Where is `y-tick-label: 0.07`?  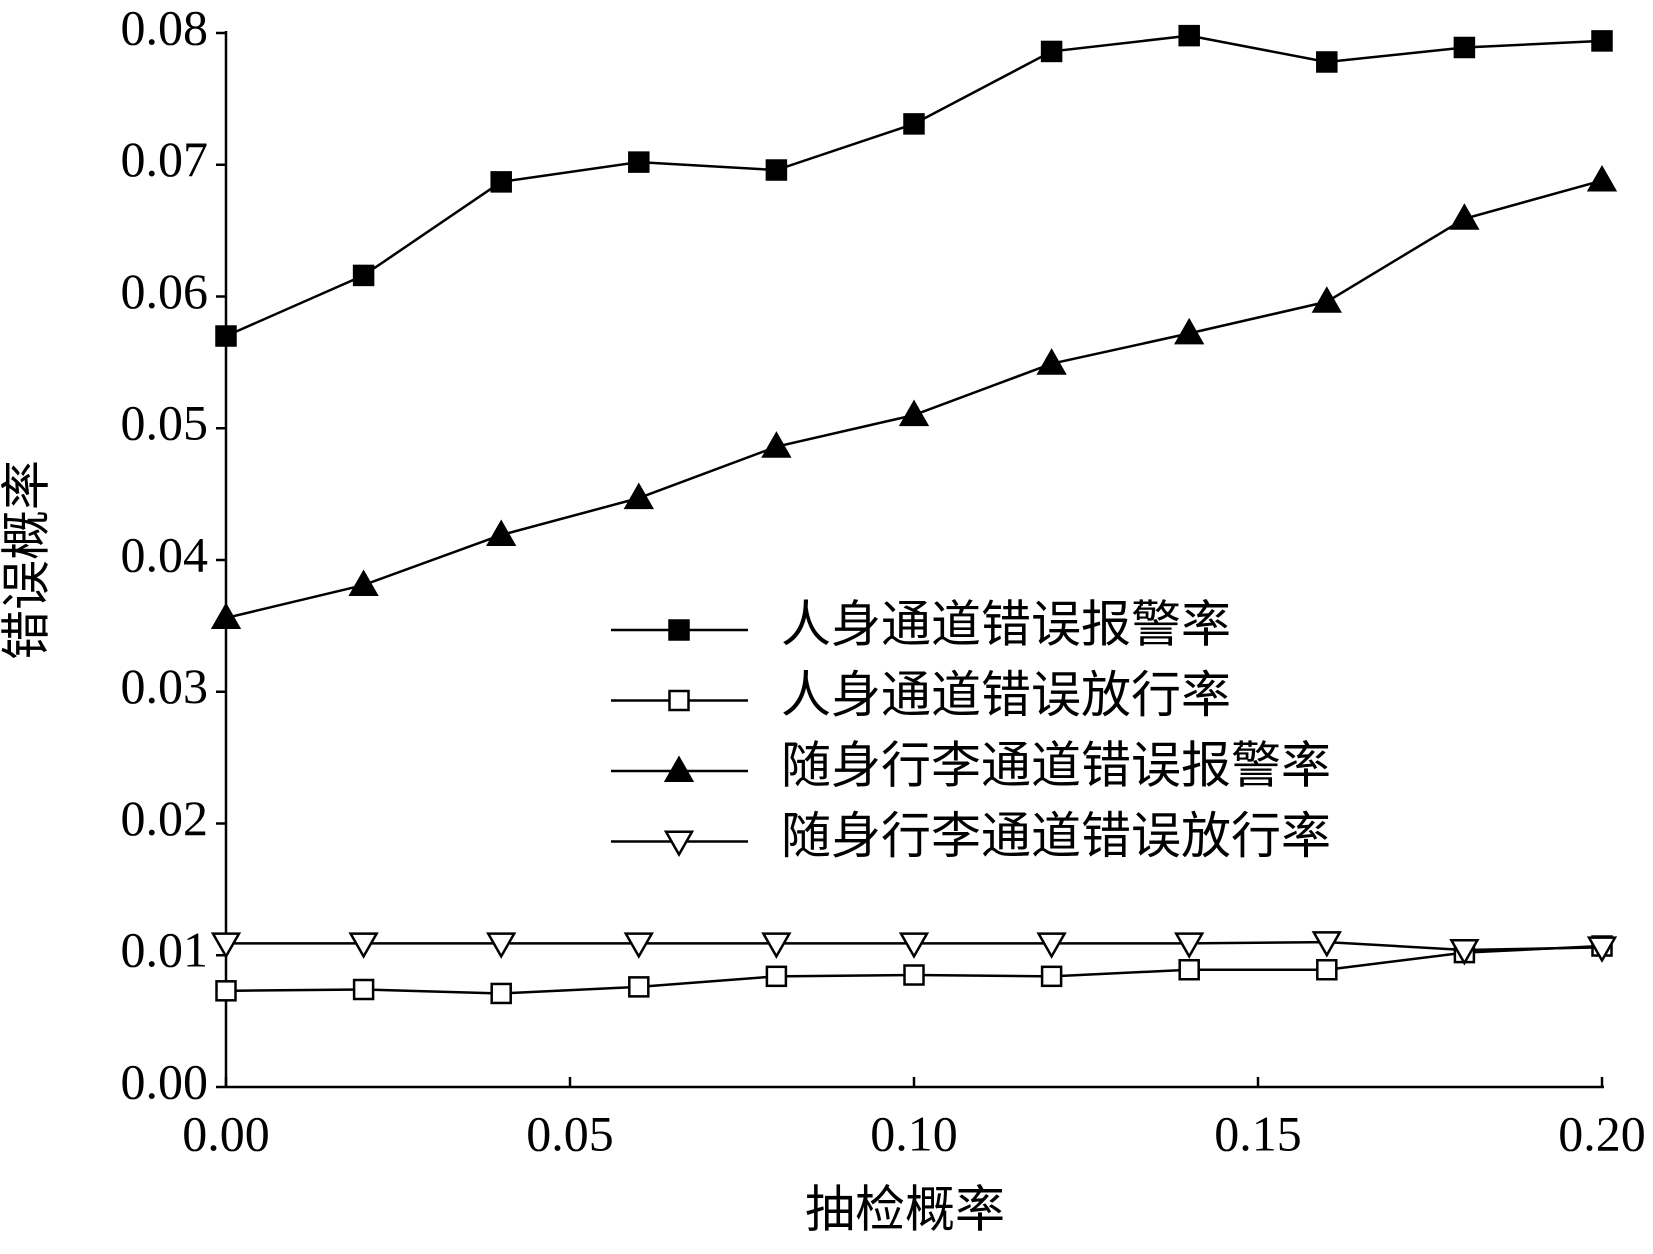 y-tick-label: 0.07 is located at coordinates (165, 159).